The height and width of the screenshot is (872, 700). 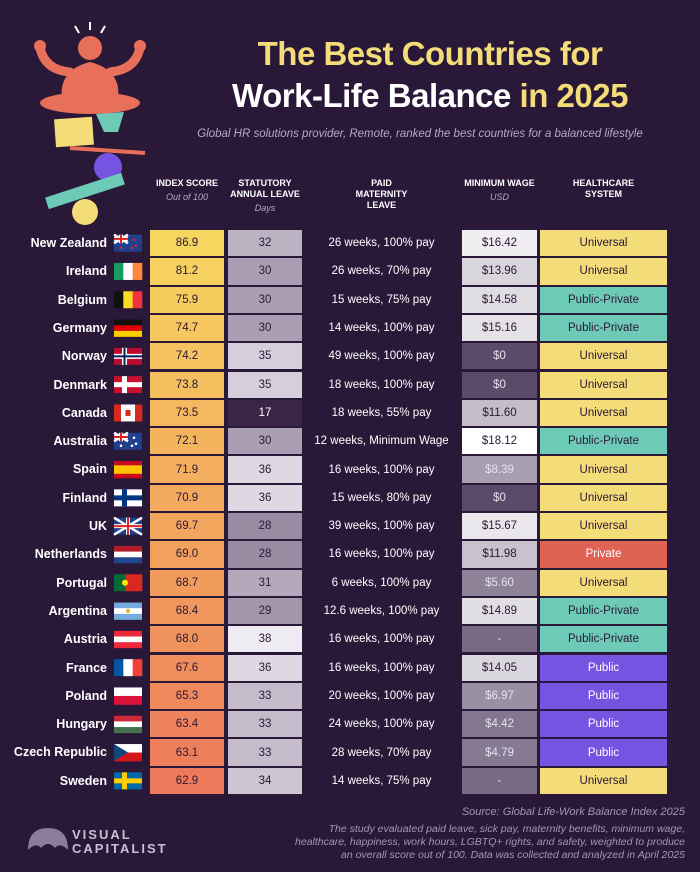 I want to click on maternity-leave: 26 weeks, 70% pay, so click(x=381, y=271).